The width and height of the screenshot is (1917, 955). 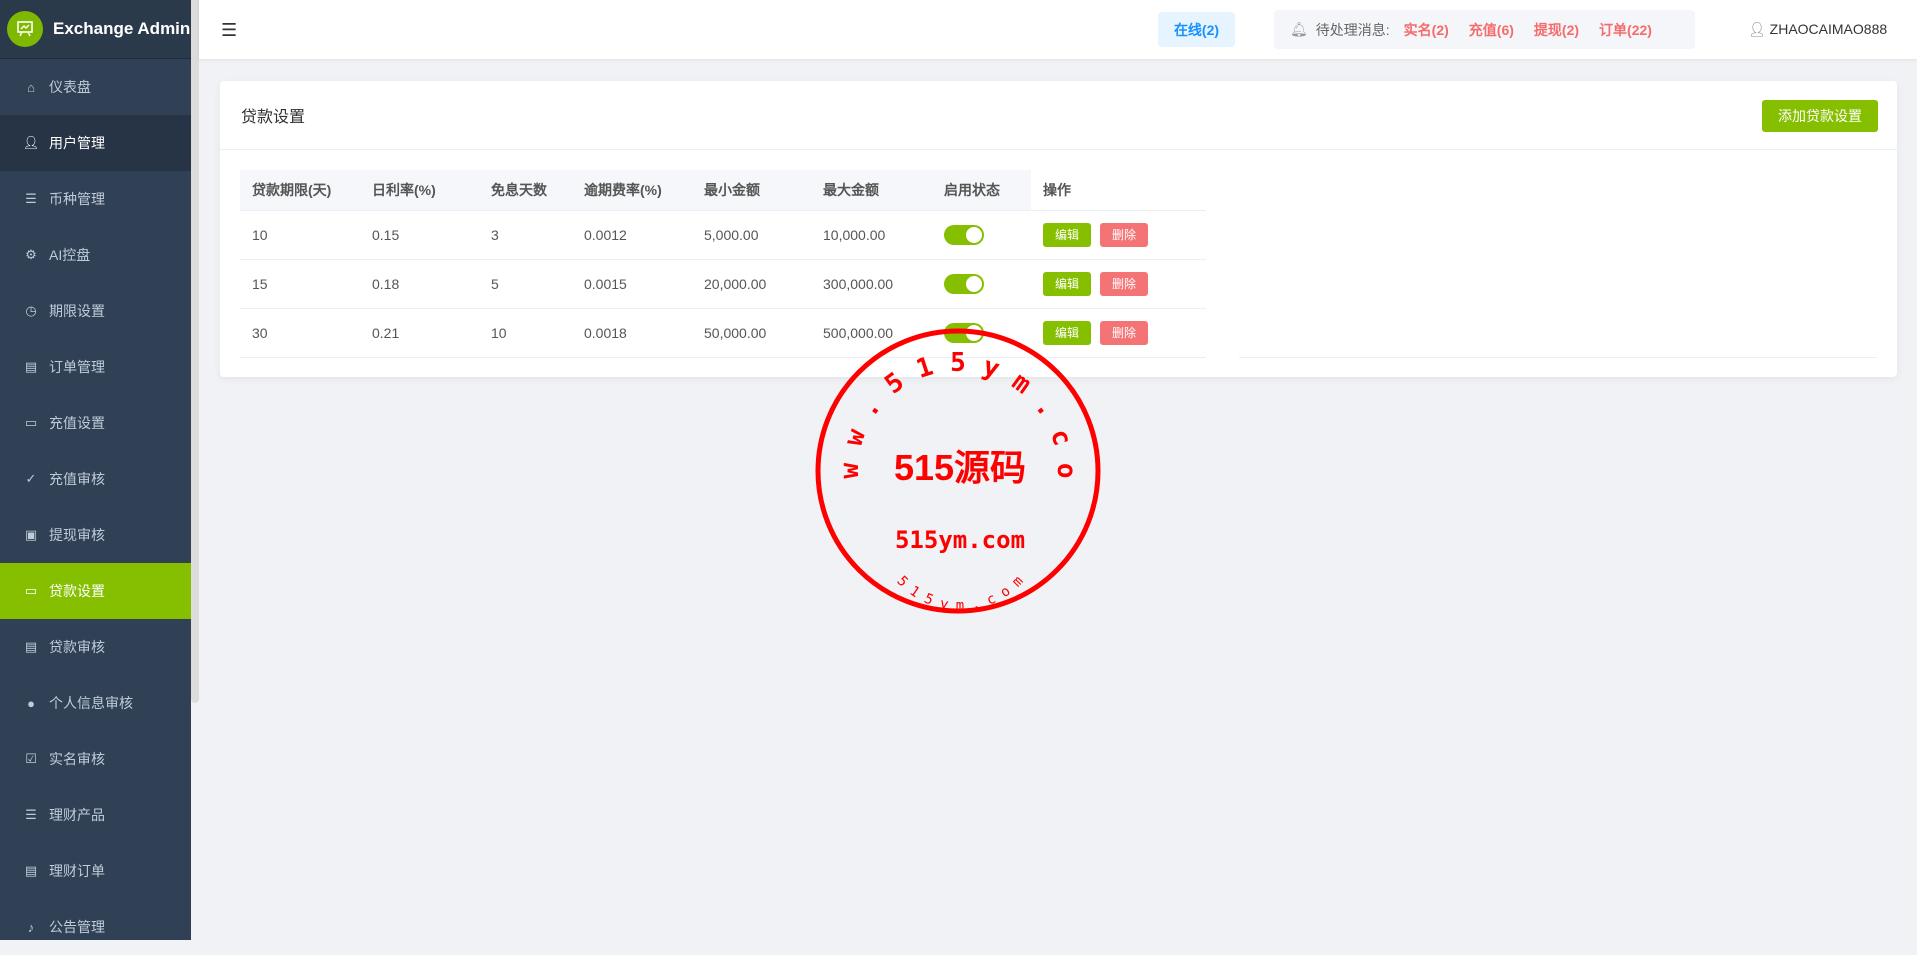 What do you see at coordinates (122, 28) in the screenshot?
I see `app-title: Exchange Admin` at bounding box center [122, 28].